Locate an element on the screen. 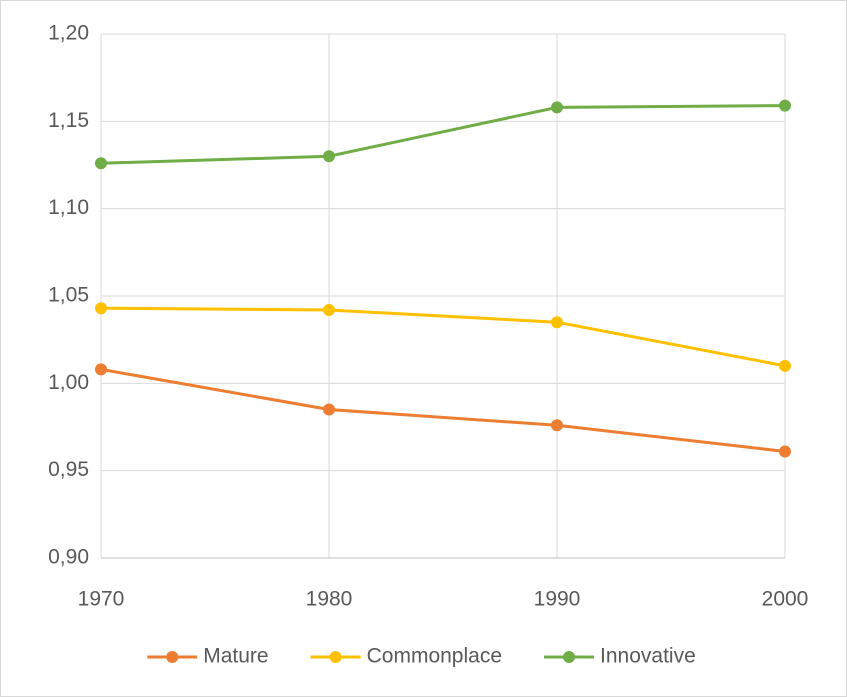  legend-item: Mature is located at coordinates (208, 656).